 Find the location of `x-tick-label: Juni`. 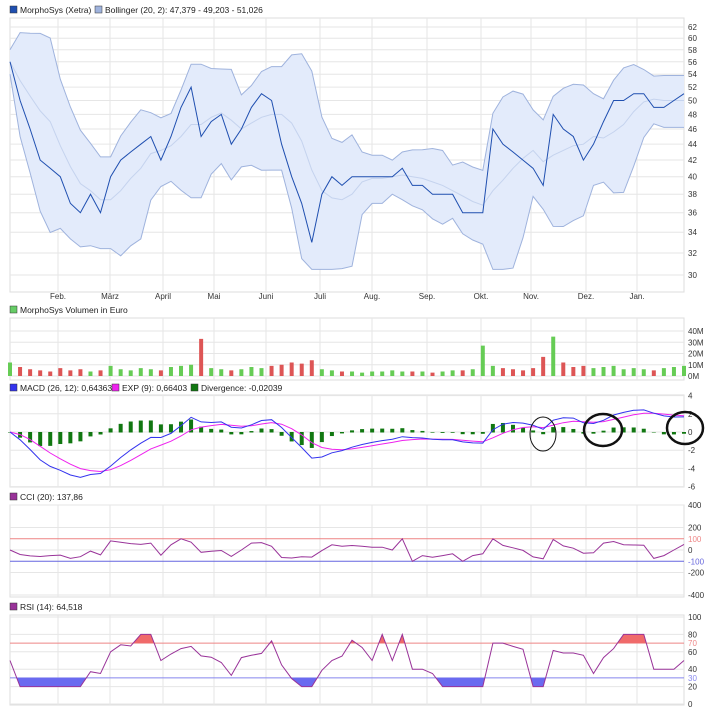

x-tick-label: Juni is located at coordinates (266, 296).